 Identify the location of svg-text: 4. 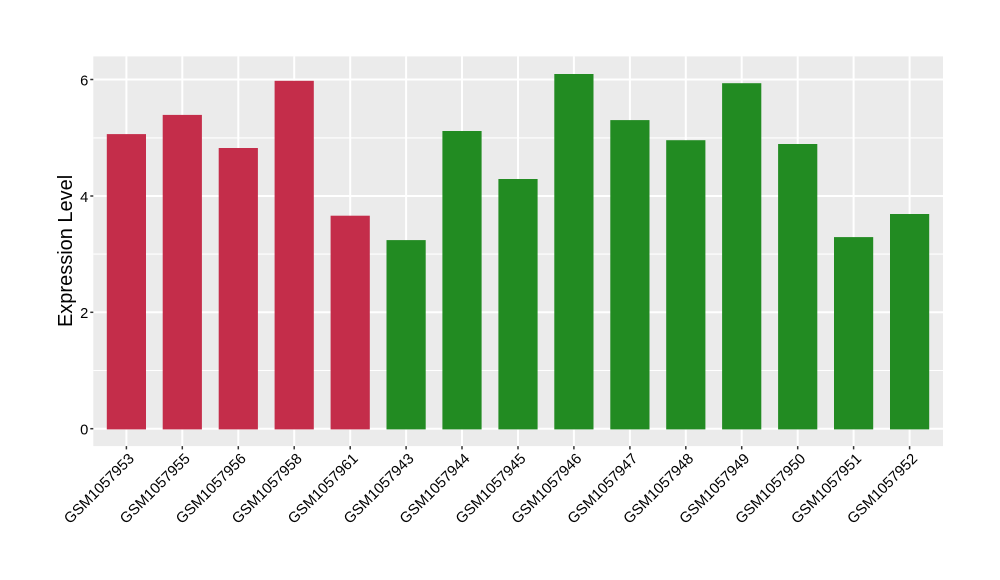
(84, 198).